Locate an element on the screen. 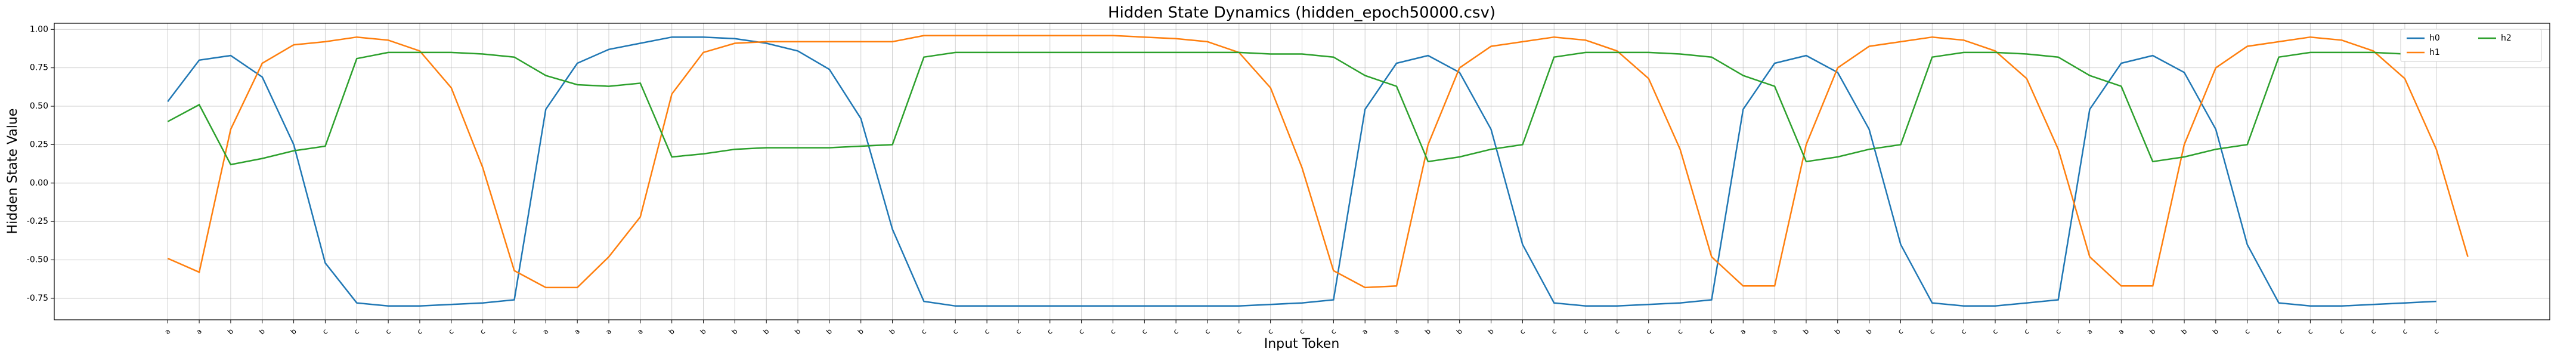 This screenshot has width=2576, height=358. y-tick-label: 1.00 is located at coordinates (39, 29).